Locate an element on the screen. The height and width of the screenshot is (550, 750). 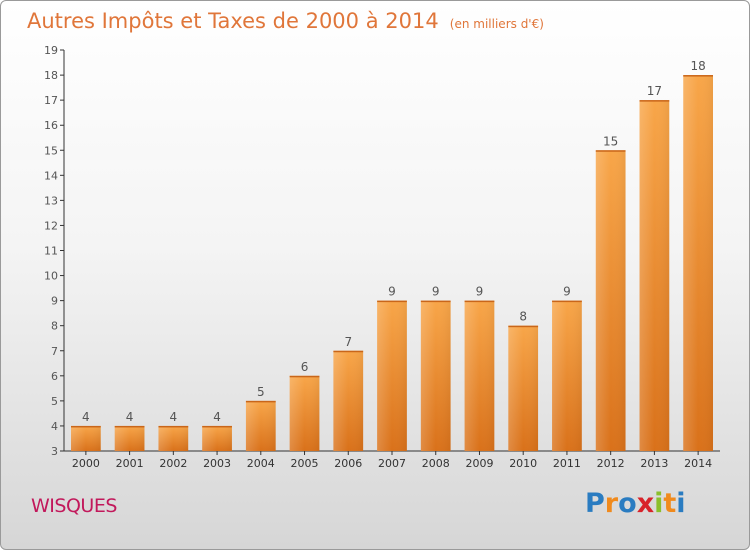
logo-letter: o is located at coordinates (627, 503).